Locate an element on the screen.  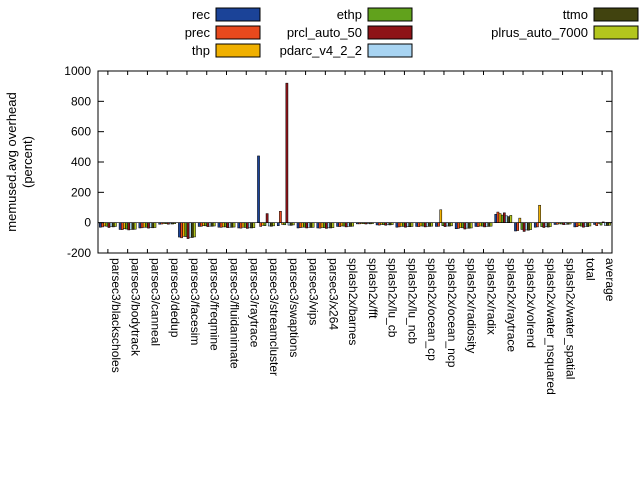
x-tick-label: parsec3/bodytrack is located at coordinates (136, 307).